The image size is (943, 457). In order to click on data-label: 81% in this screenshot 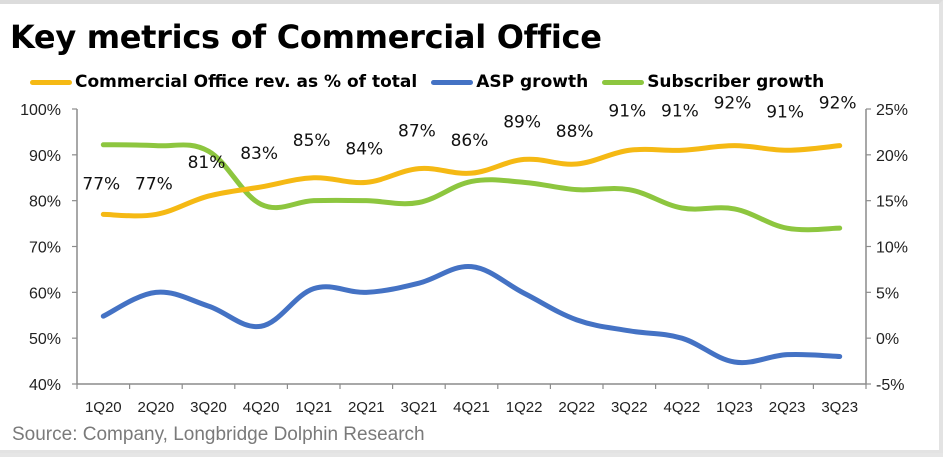, I will do `click(207, 163)`.